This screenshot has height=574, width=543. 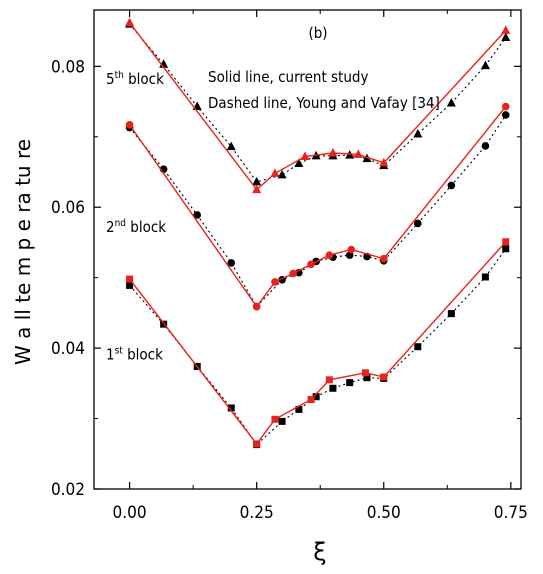 I want to click on y-tick-label: 0.04, so click(x=68, y=349).